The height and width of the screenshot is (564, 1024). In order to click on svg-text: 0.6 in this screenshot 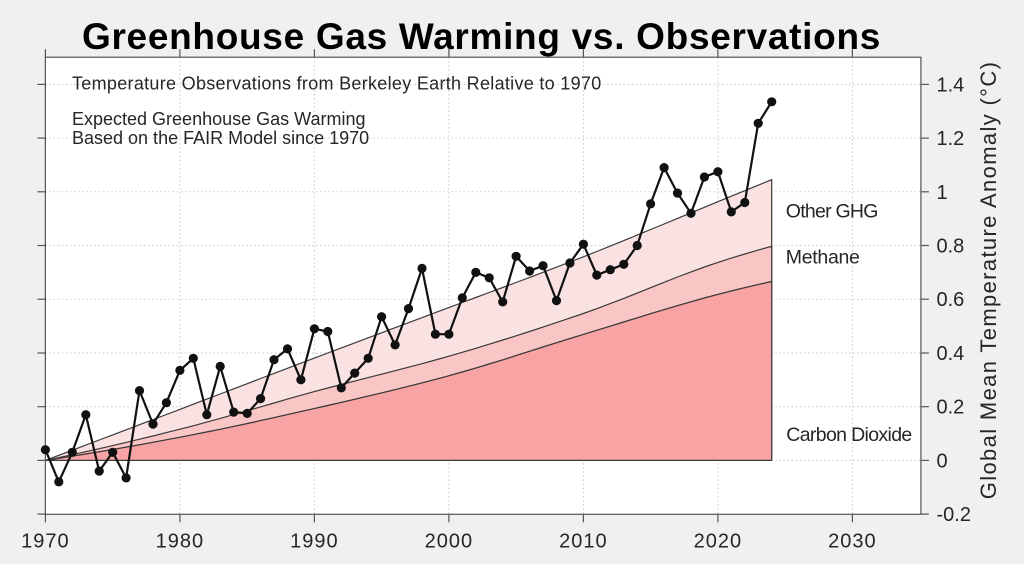, I will do `click(951, 300)`.